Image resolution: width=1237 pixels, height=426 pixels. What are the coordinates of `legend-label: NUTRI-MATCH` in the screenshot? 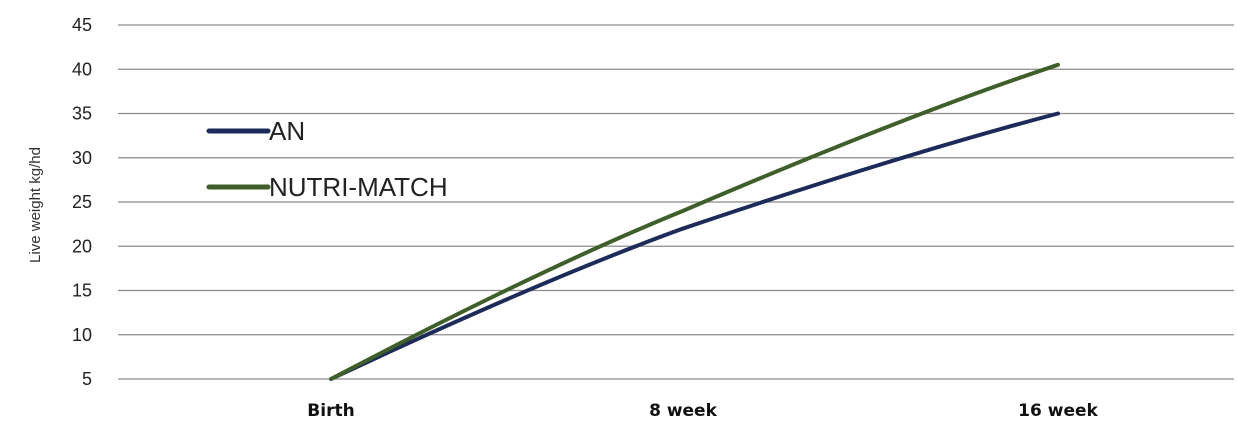 It's located at (358, 187).